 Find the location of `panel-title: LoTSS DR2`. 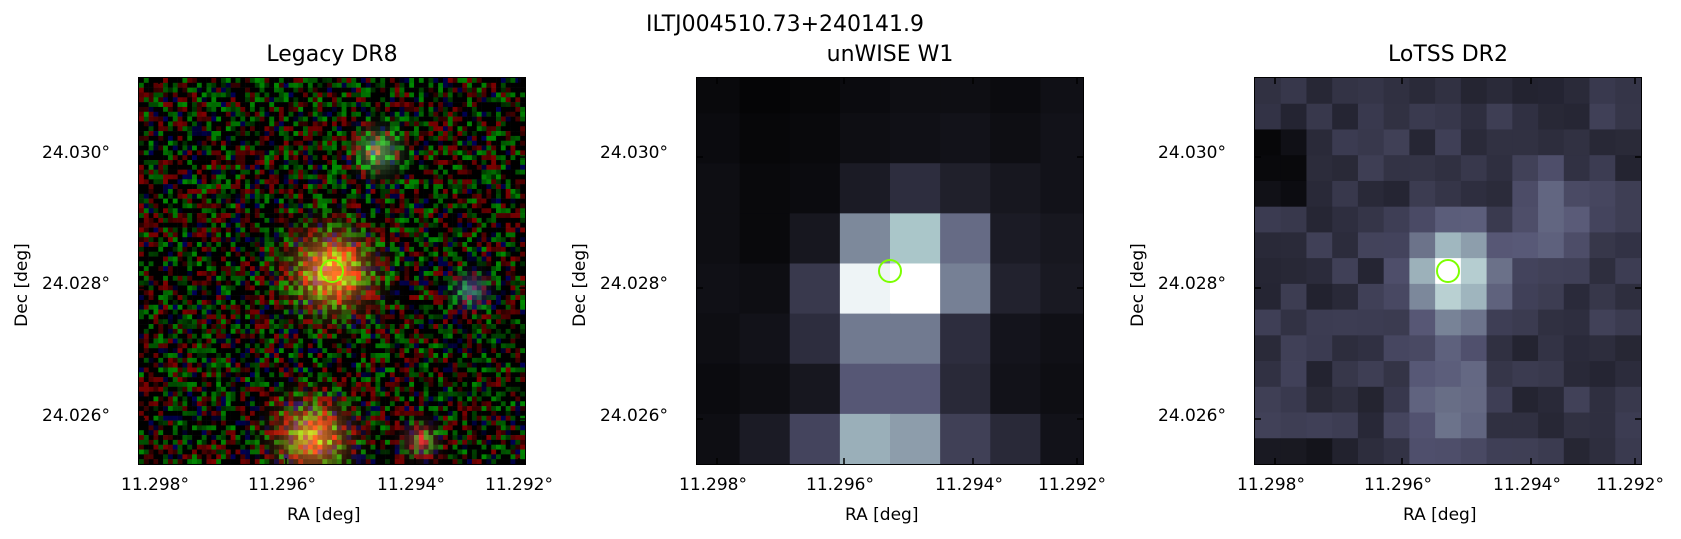

panel-title: LoTSS DR2 is located at coordinates (1448, 54).